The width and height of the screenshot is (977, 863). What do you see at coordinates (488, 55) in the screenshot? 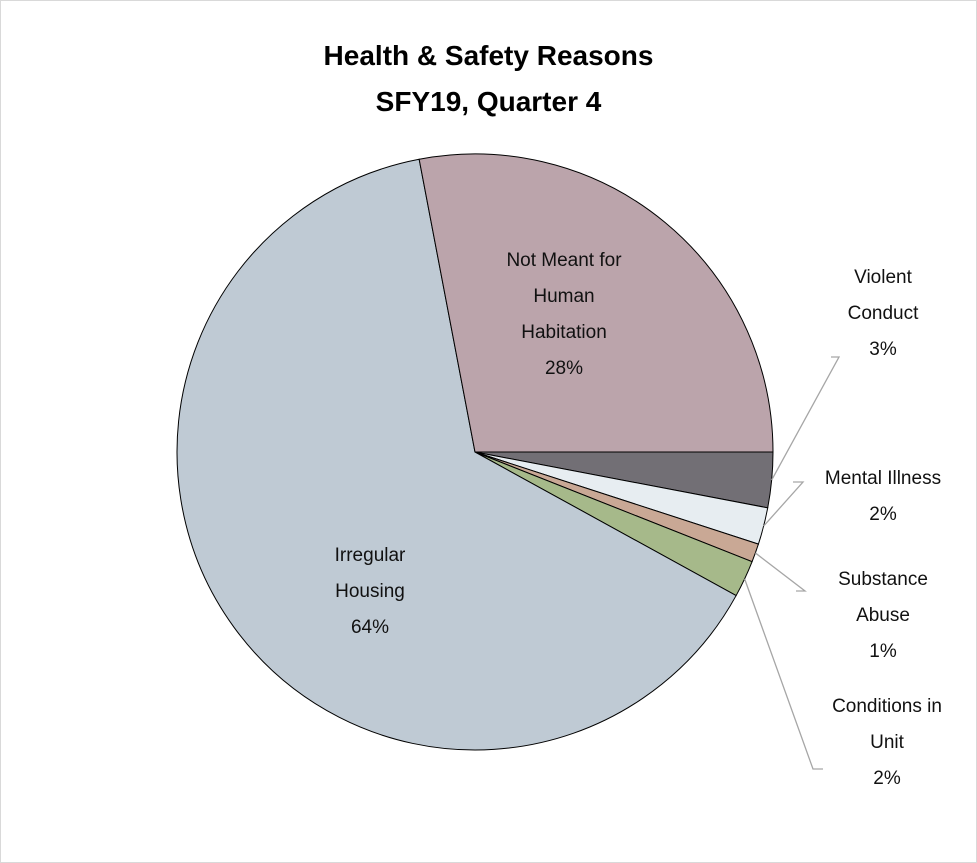
I see `chart-title-line-1: Health & Safety Reasons` at bounding box center [488, 55].